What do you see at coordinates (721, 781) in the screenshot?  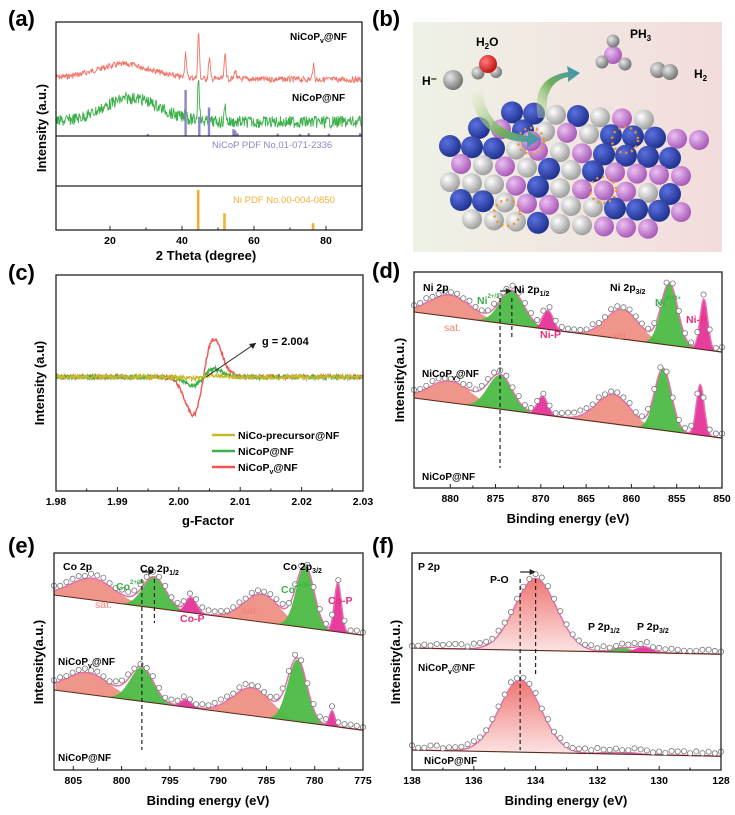 I see `x-tick-label: 128` at bounding box center [721, 781].